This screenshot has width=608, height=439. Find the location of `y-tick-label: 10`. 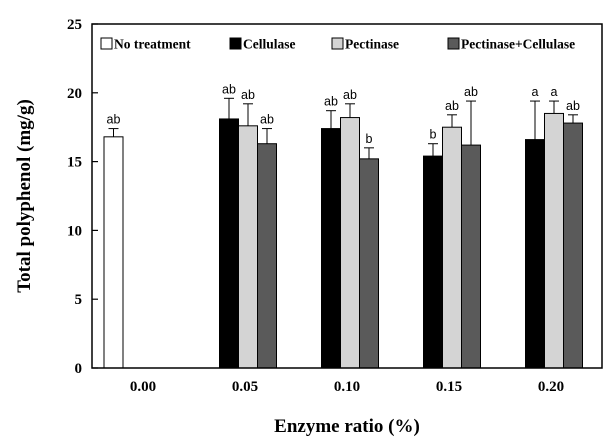

y-tick-label: 10 is located at coordinates (74, 231).